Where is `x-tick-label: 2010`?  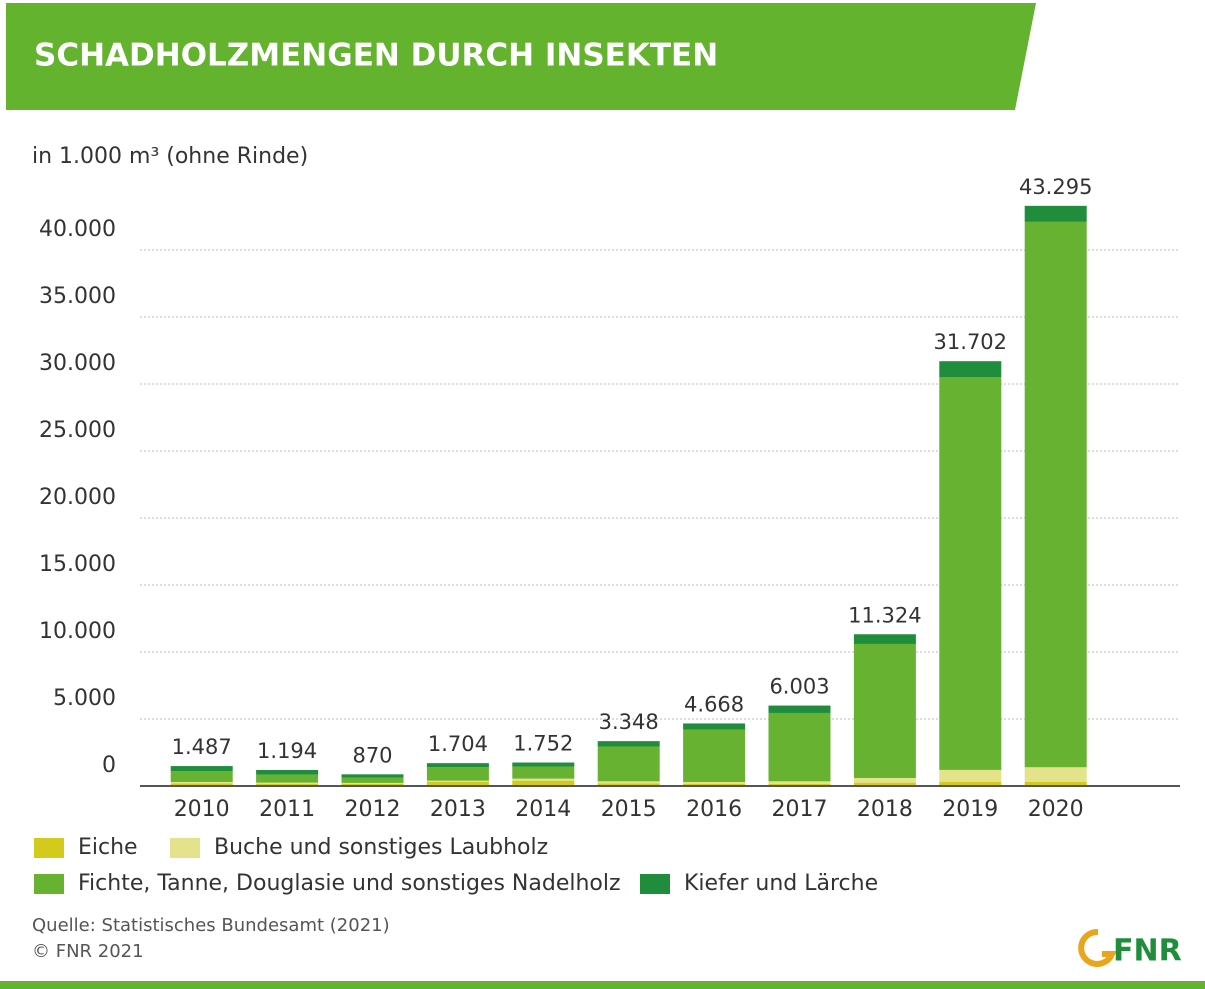 x-tick-label: 2010 is located at coordinates (202, 809).